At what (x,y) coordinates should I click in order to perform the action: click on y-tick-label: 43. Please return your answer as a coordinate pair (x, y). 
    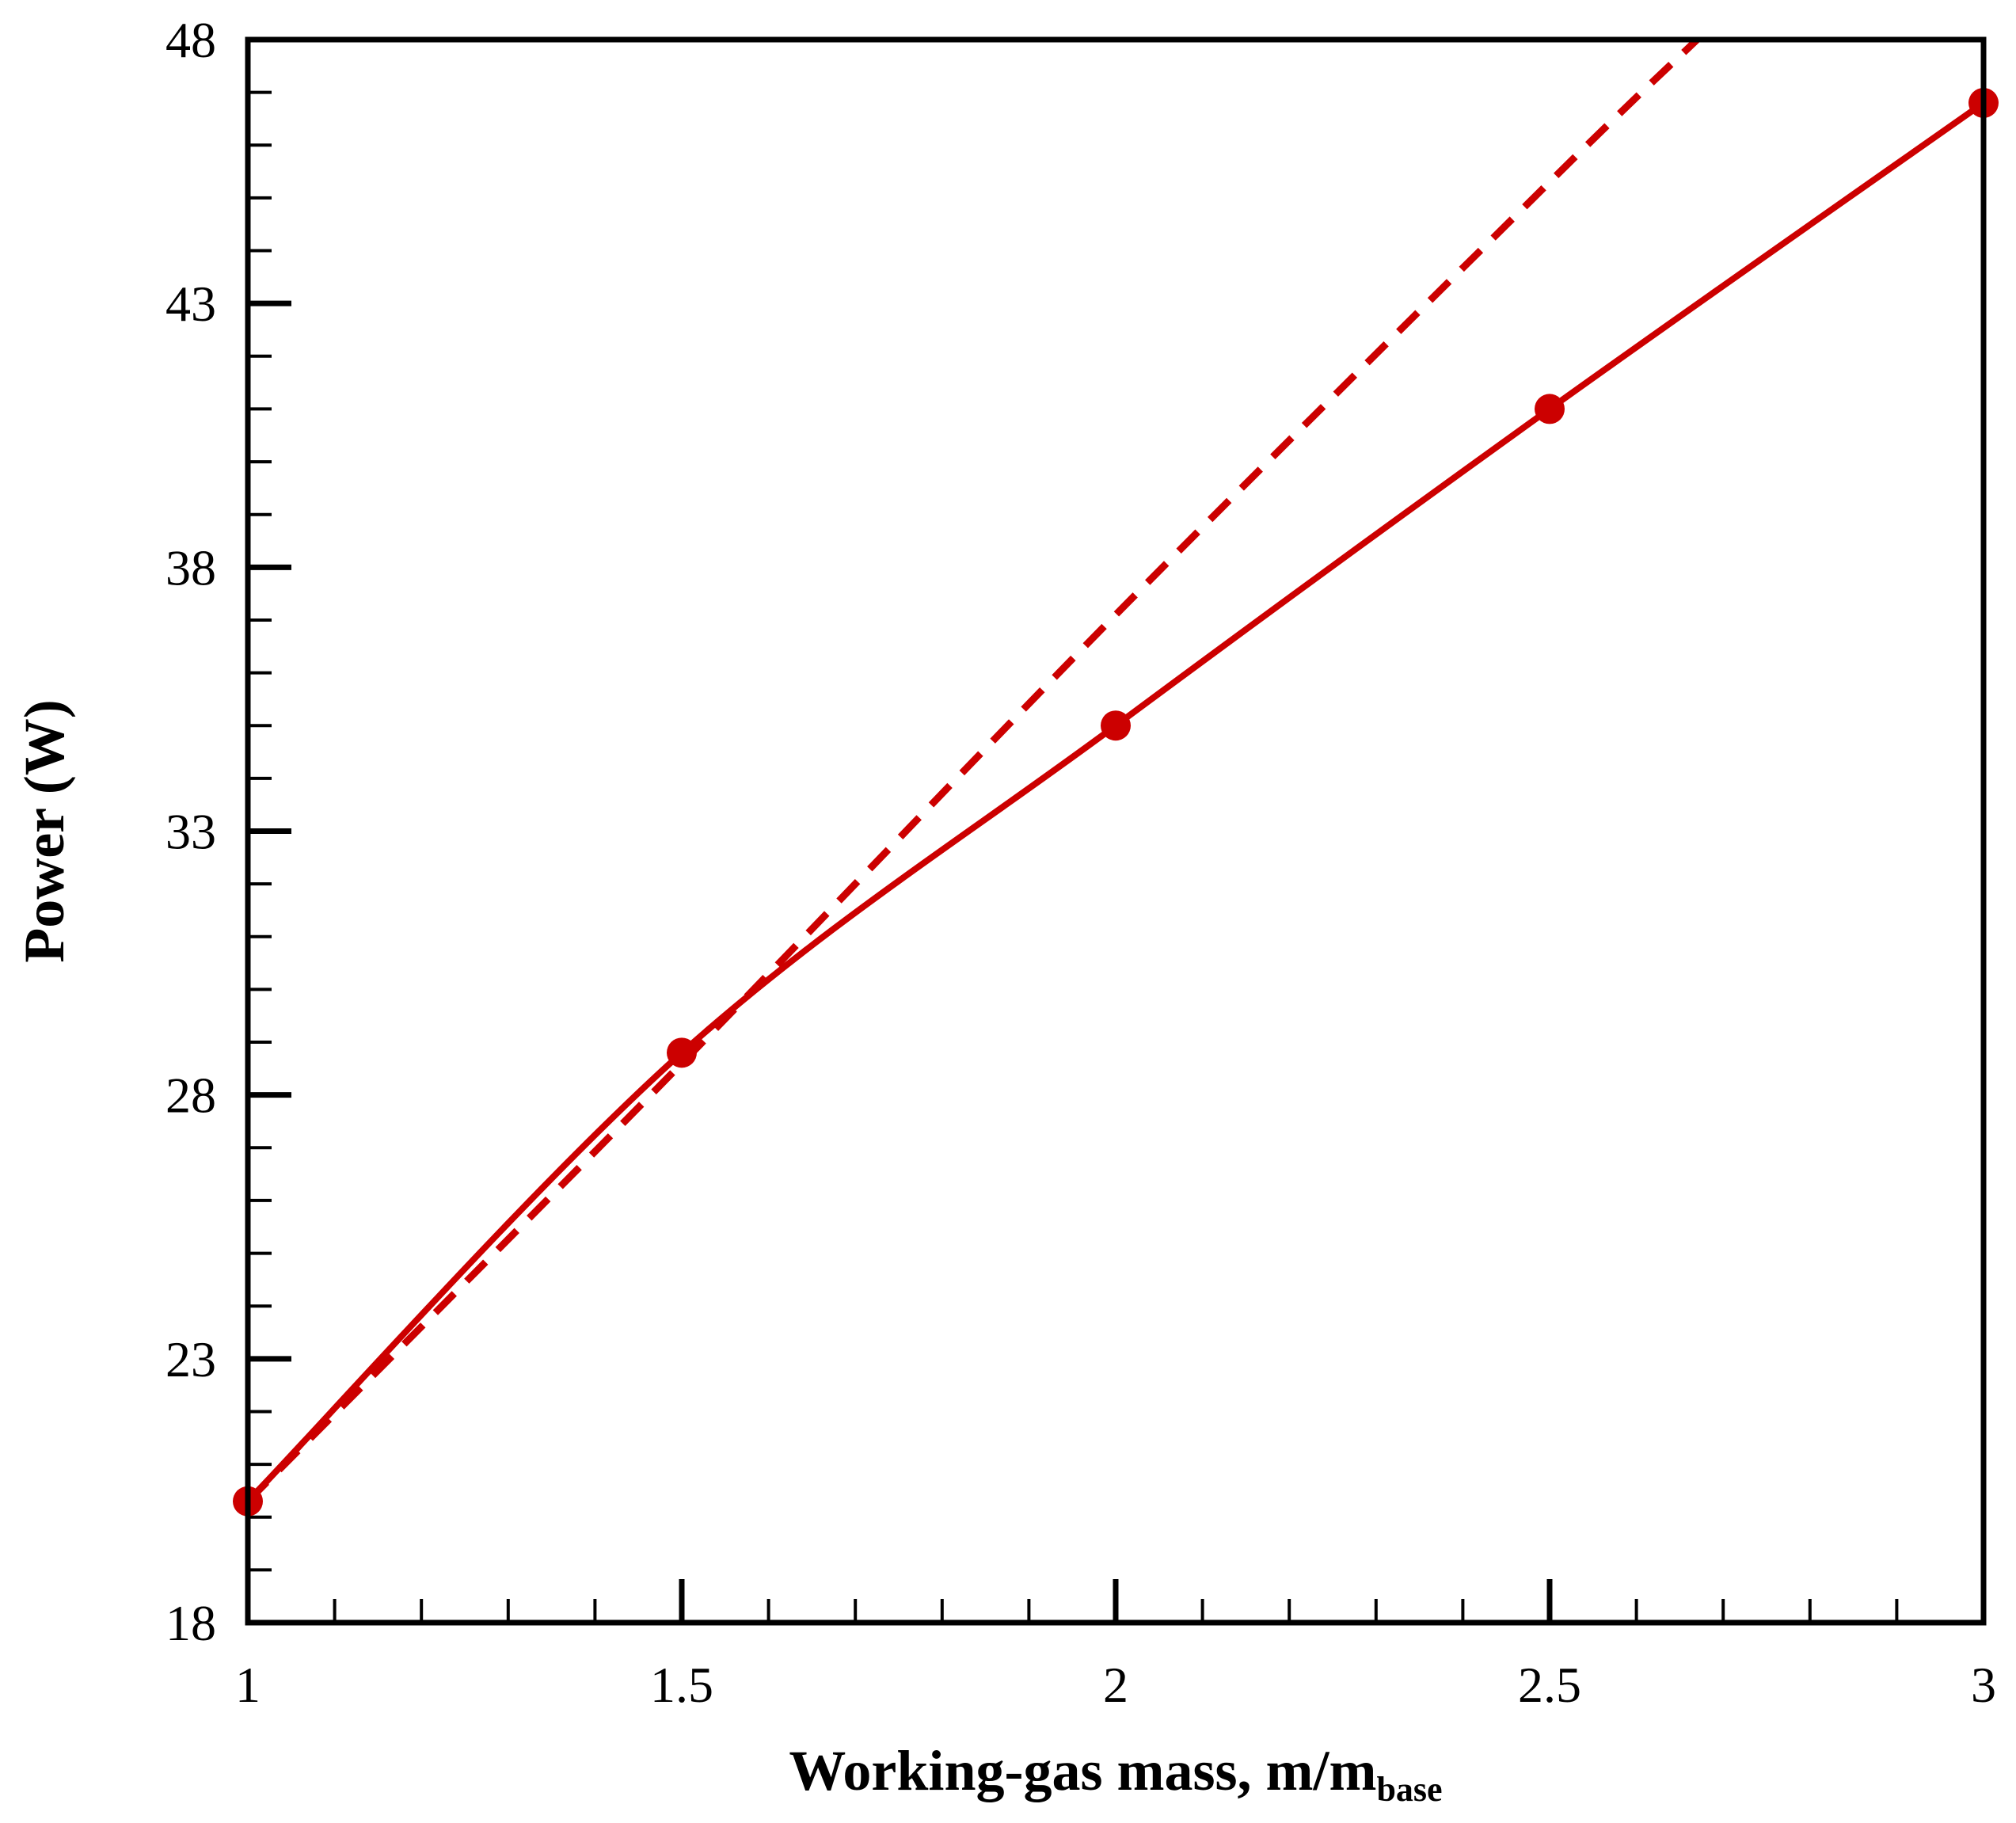
    Looking at the image, I should click on (190, 304).